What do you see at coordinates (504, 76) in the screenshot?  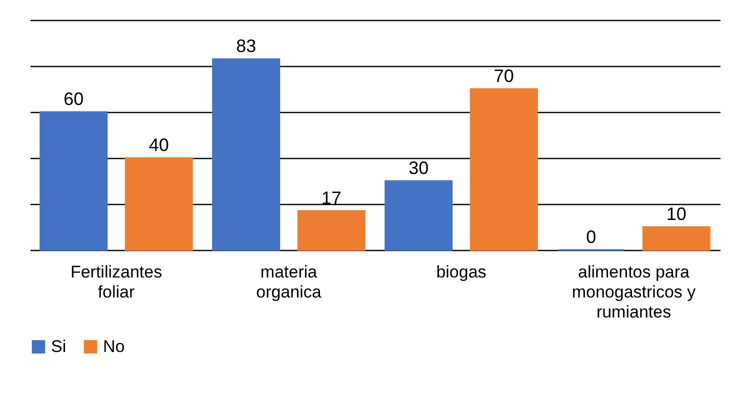 I see `data-label: 70` at bounding box center [504, 76].